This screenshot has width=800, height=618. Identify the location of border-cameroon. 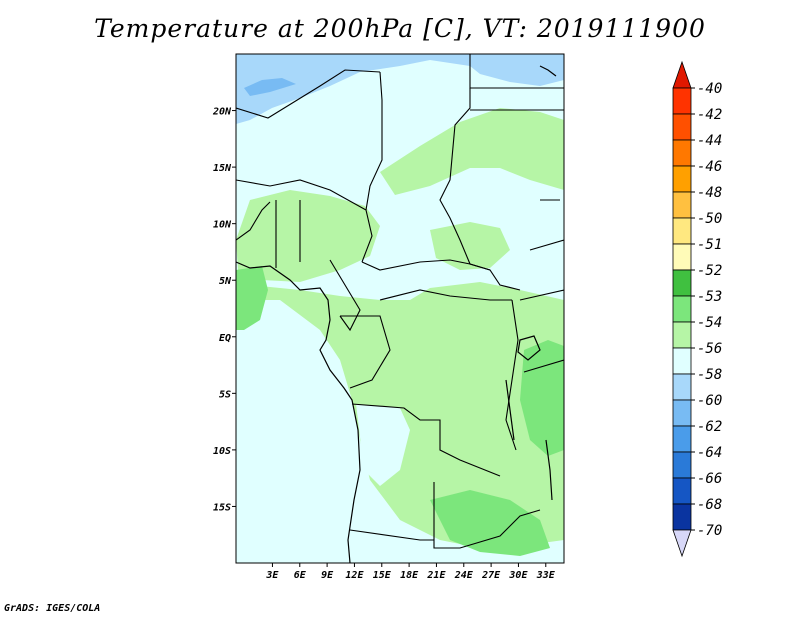
(345, 295).